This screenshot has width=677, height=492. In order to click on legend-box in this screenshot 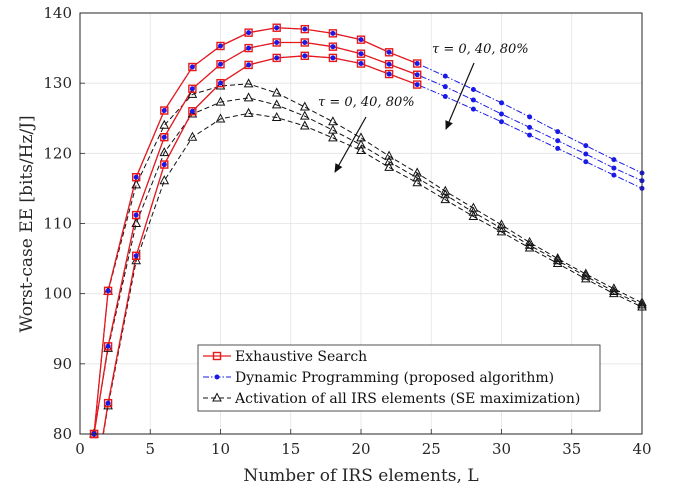, I will do `click(399, 378)`.